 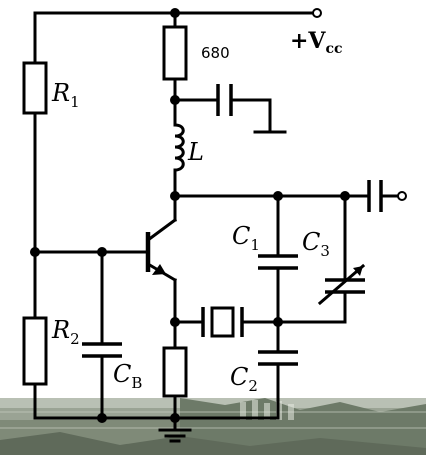 What do you see at coordinates (65, 332) in the screenshot?
I see `label-r2: R2` at bounding box center [65, 332].